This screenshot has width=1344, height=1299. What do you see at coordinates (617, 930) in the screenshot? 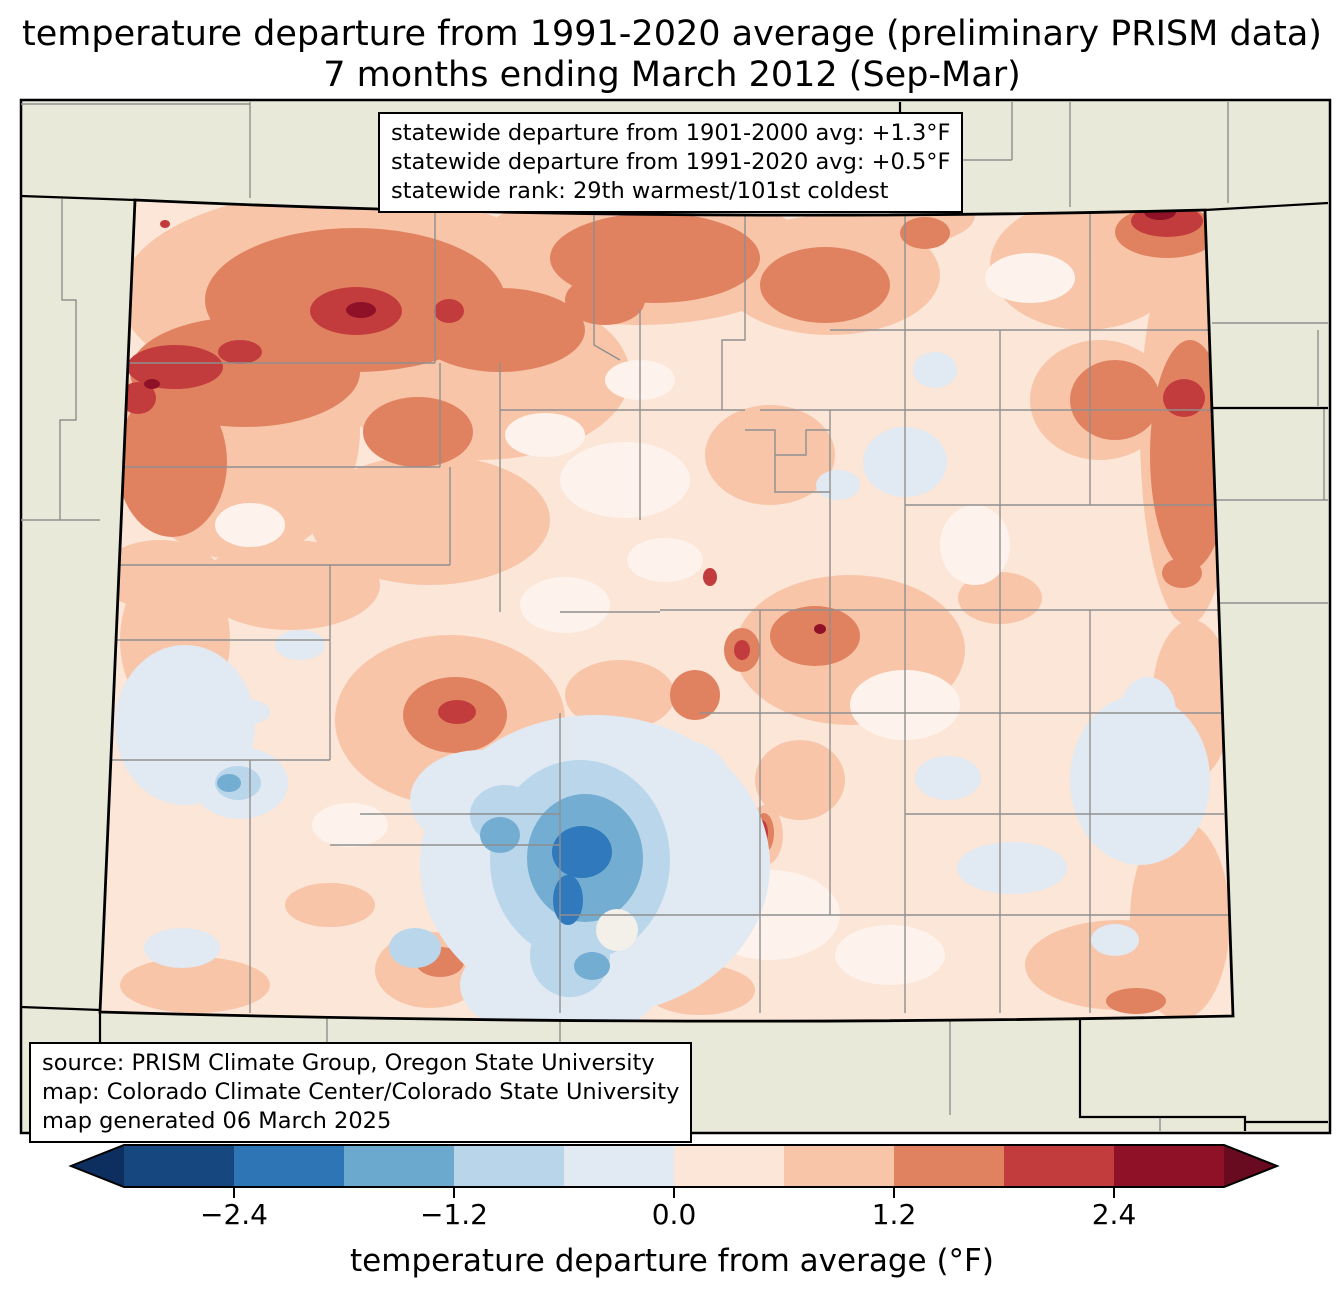
I see `contour-light-hole` at bounding box center [617, 930].